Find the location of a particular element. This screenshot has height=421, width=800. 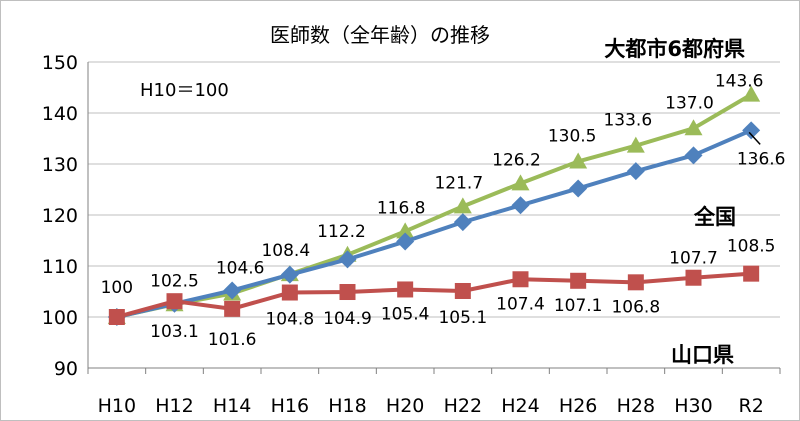

baseline-annotation: H10＝100 is located at coordinates (184, 90).